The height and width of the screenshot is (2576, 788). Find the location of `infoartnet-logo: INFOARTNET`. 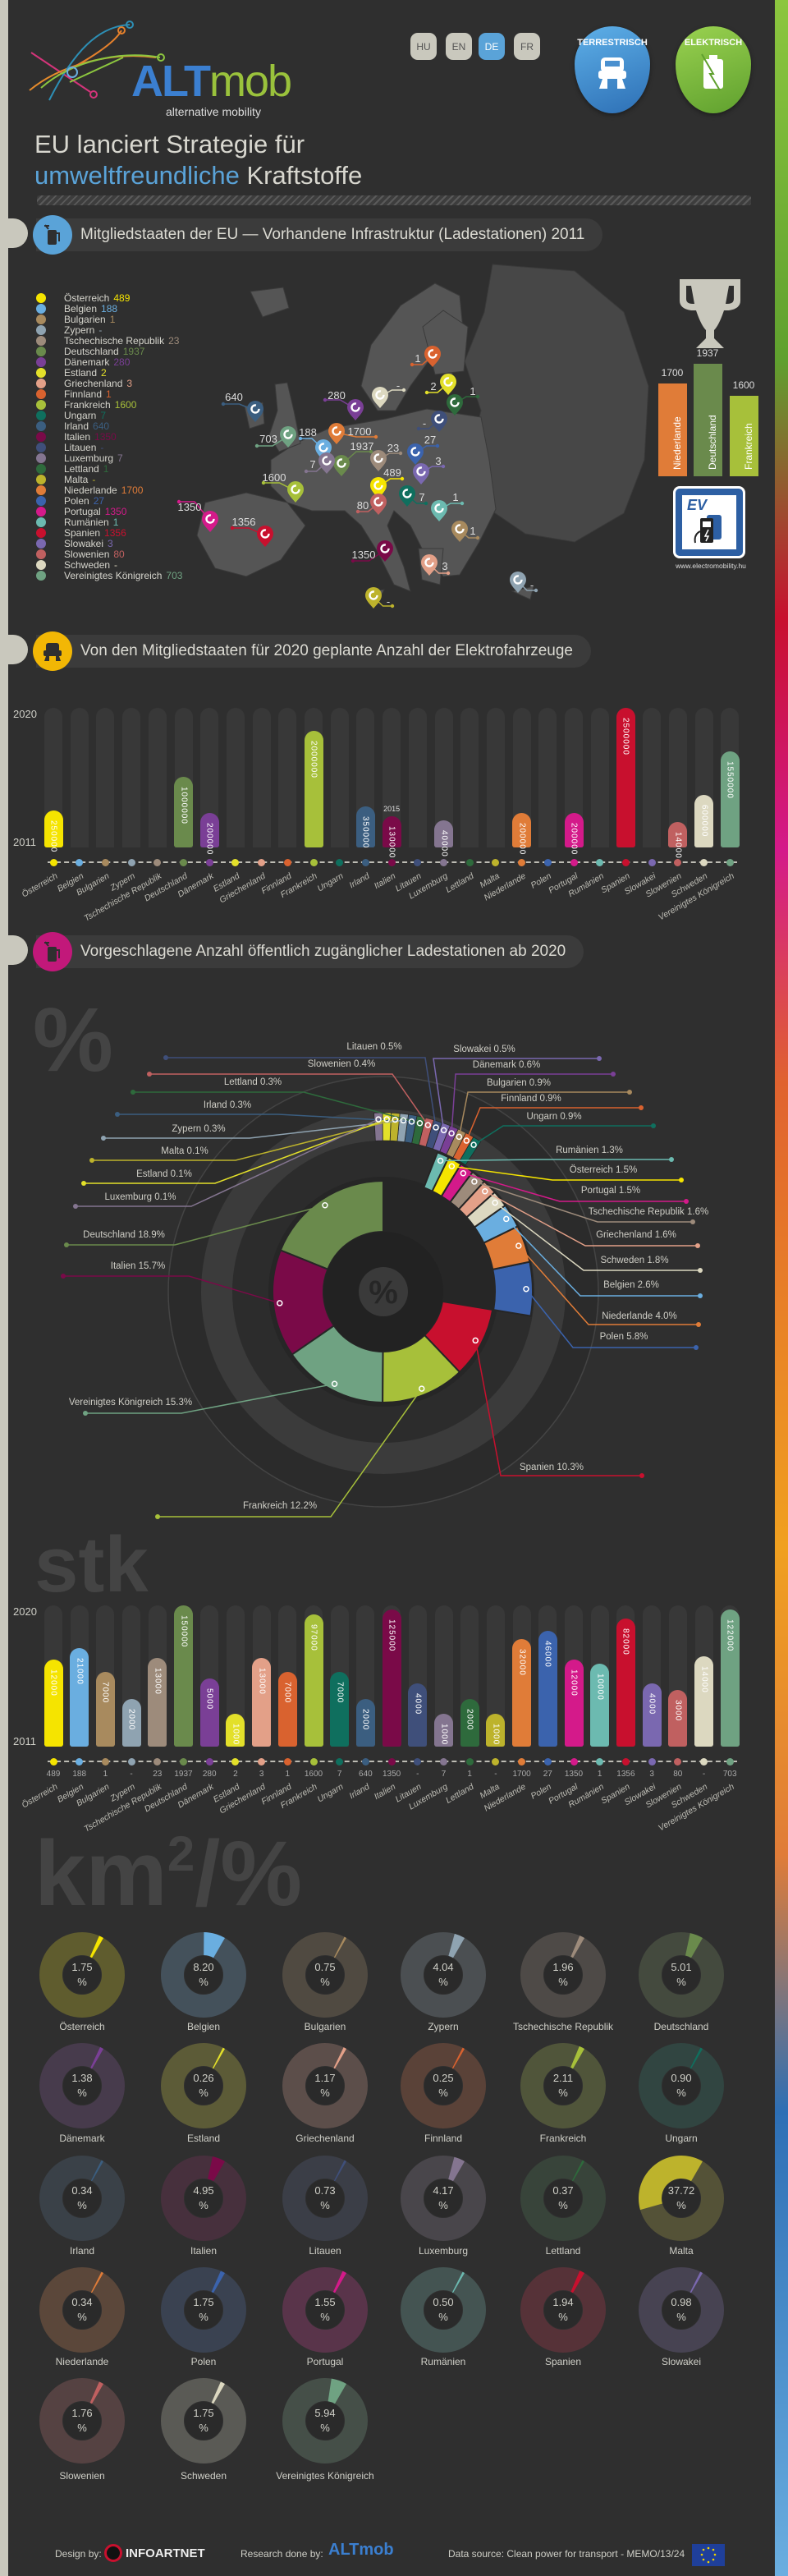

infoartnet-logo: INFOARTNET is located at coordinates (154, 2553).